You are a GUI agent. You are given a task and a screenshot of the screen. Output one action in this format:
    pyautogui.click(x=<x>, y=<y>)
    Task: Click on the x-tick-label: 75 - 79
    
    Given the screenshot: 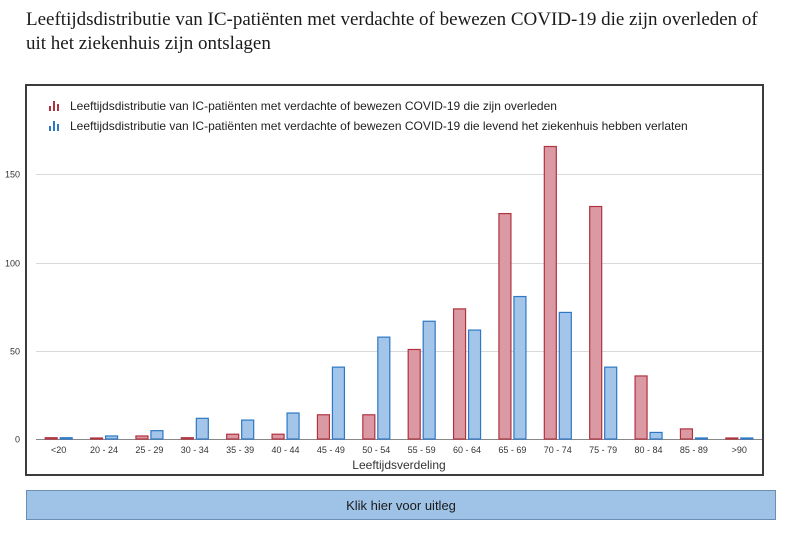 What is the action you would take?
    pyautogui.click(x=603, y=450)
    